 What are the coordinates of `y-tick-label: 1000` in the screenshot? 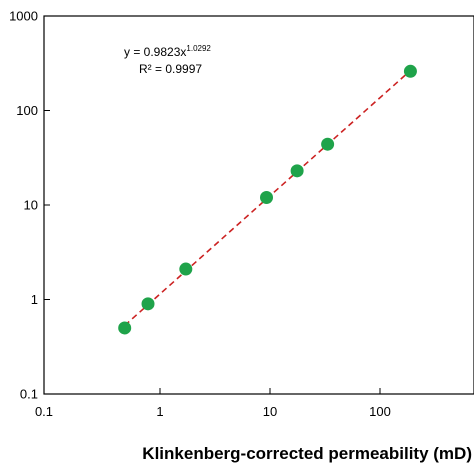 It's located at (23, 16).